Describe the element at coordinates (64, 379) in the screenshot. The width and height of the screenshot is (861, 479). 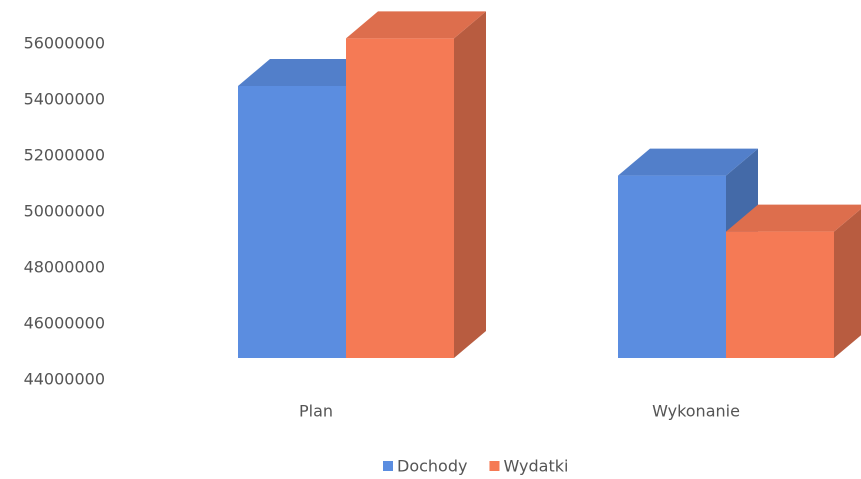
I see `y-tick-label: 44000000` at that location.